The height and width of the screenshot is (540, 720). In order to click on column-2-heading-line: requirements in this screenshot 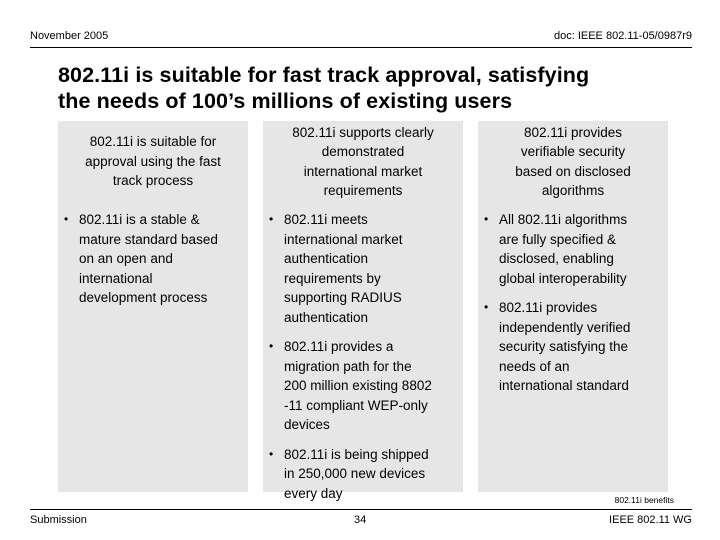, I will do `click(363, 190)`.